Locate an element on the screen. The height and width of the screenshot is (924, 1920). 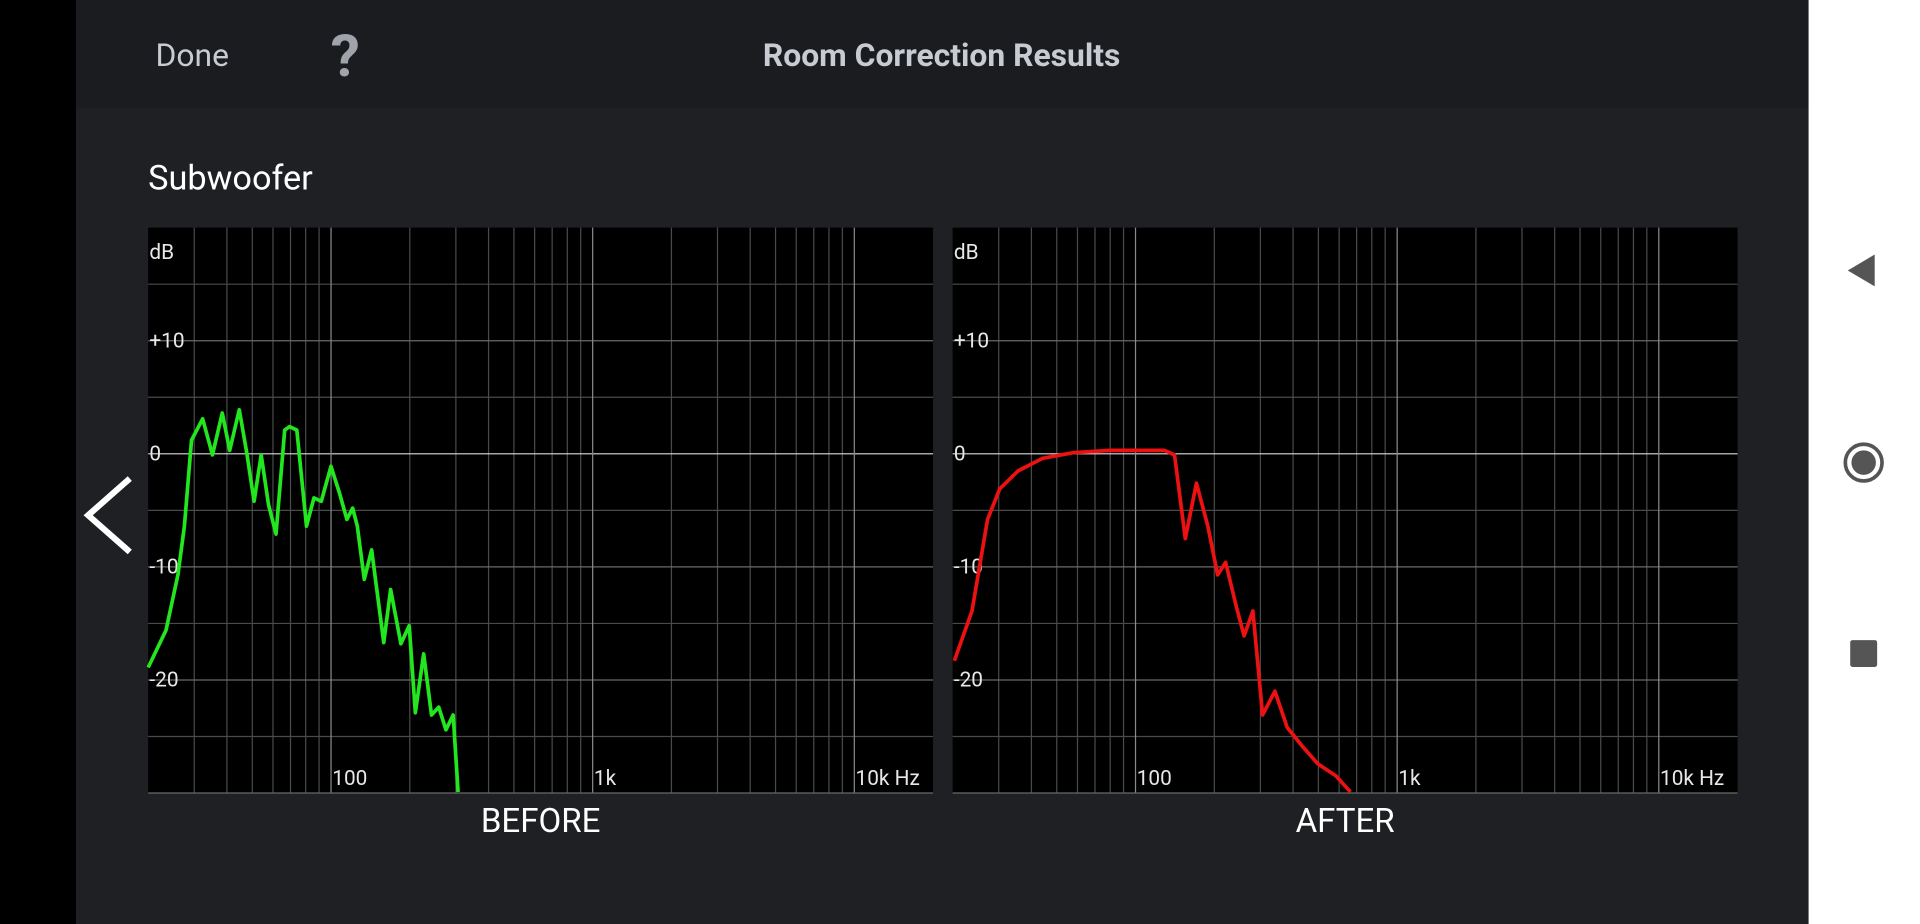
left-bar is located at coordinates (38, 462).